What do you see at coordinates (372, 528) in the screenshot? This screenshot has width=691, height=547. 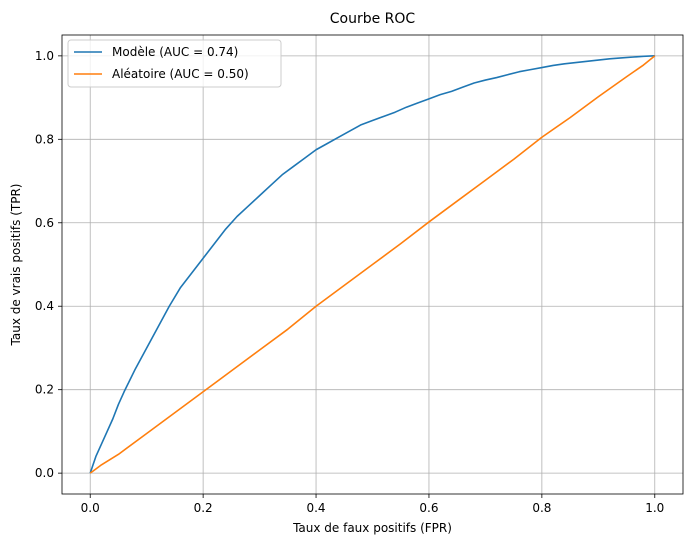 I see `x-axis-label: Taux de faux positifs (FPR)` at bounding box center [372, 528].